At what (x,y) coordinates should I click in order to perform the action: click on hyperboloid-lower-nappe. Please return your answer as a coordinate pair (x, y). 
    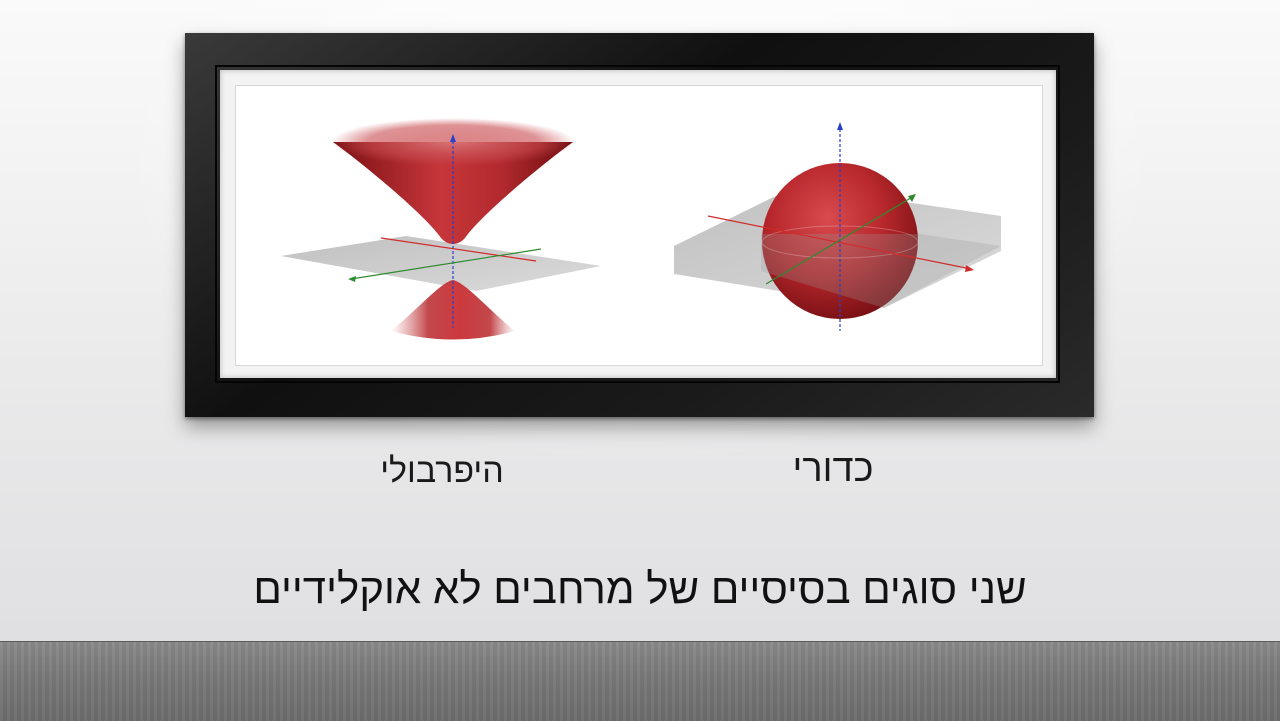
    Looking at the image, I should click on (453, 310).